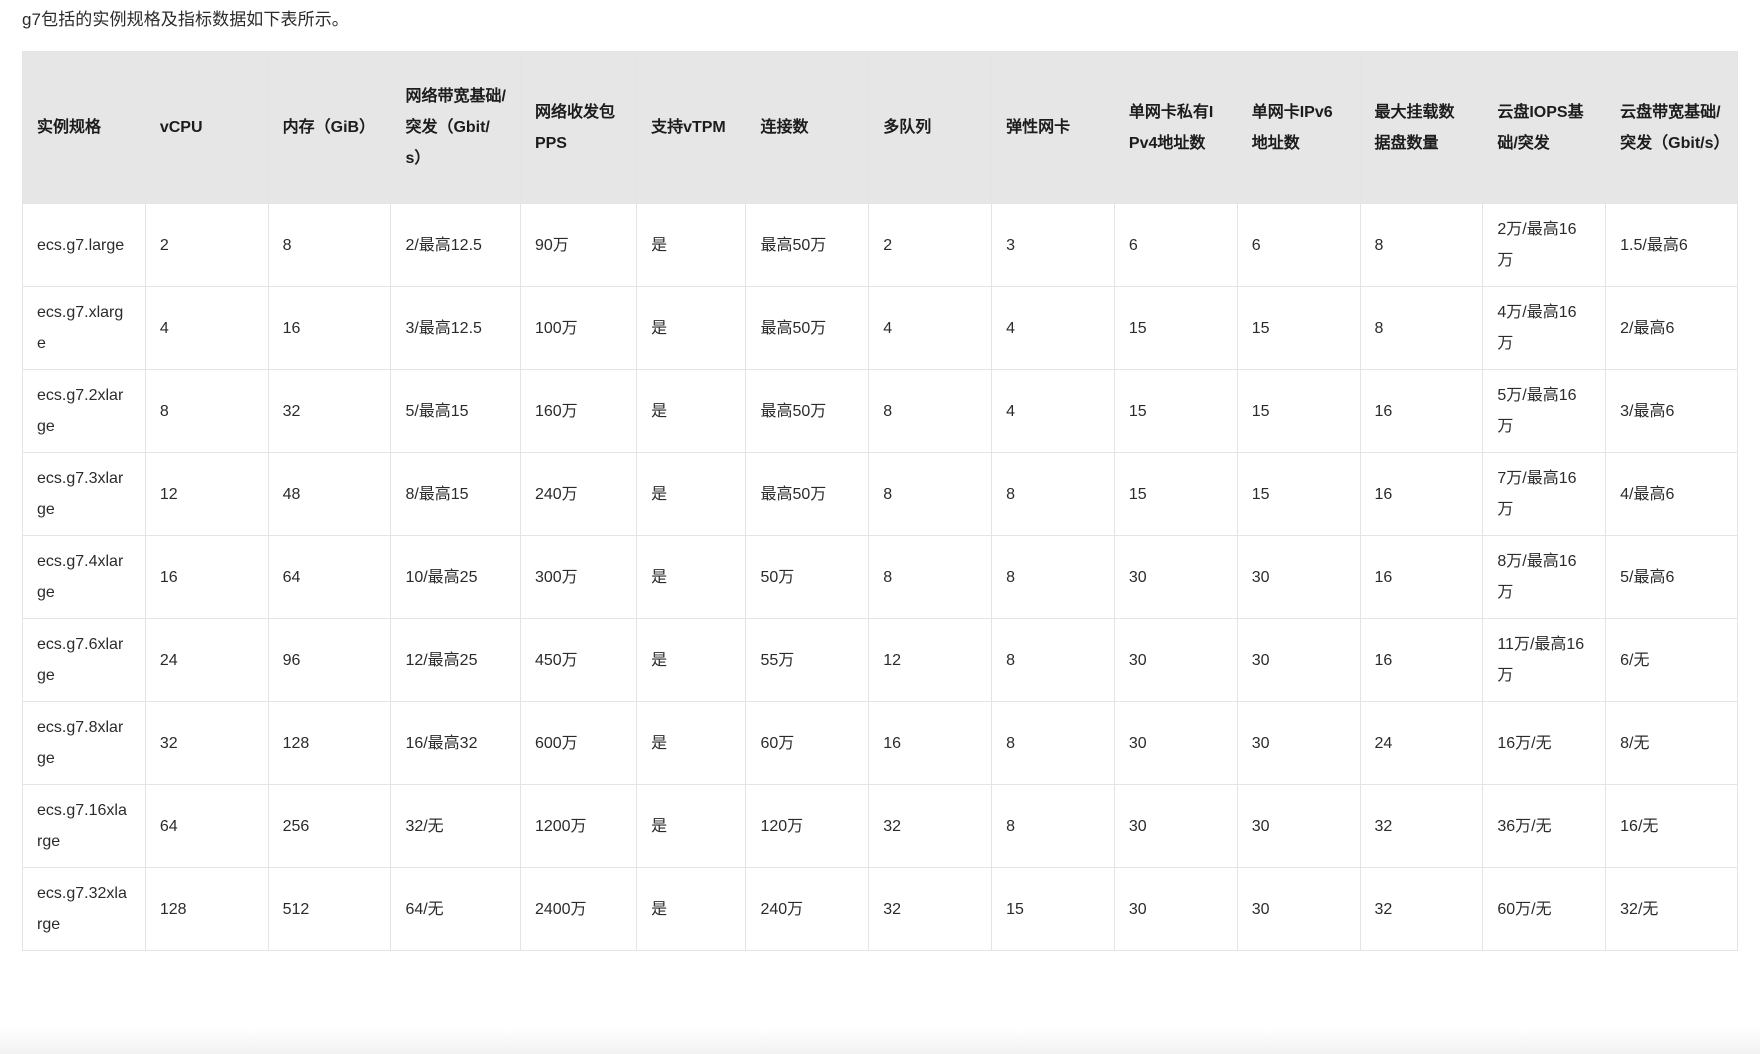  Describe the element at coordinates (1422, 328) in the screenshot. I see `cell-max-data-disks: 8` at that location.